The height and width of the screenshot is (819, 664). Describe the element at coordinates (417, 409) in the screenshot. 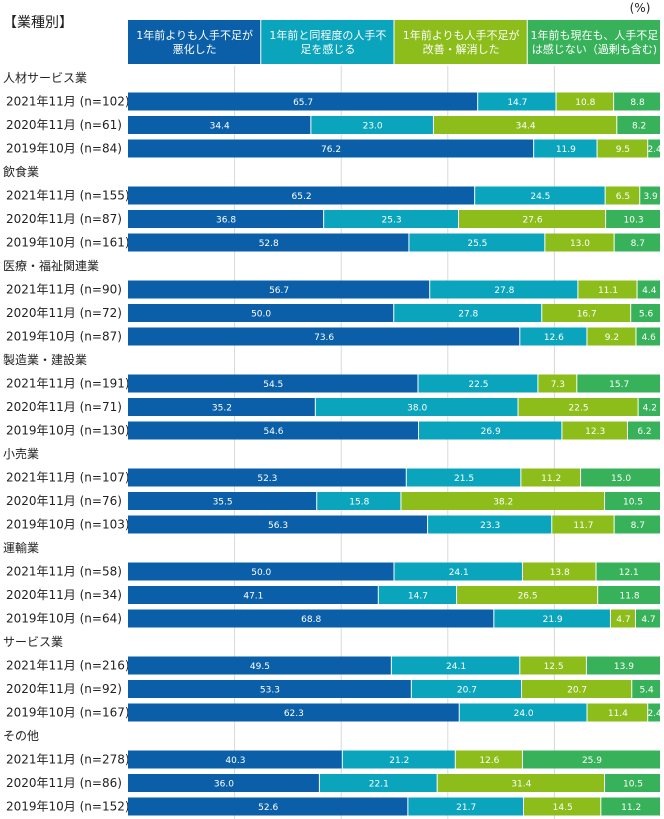

I see `data-label: 38.0` at that location.